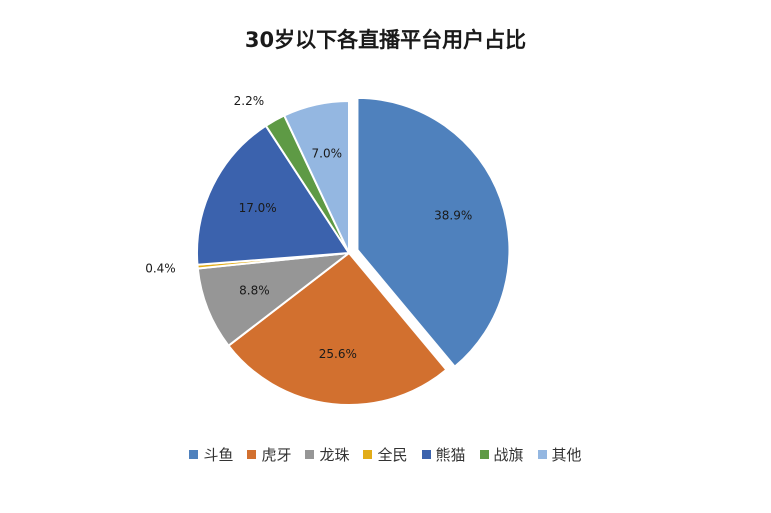 The height and width of the screenshot is (513, 771). I want to click on legend-item-1: 虎牙, so click(269, 454).